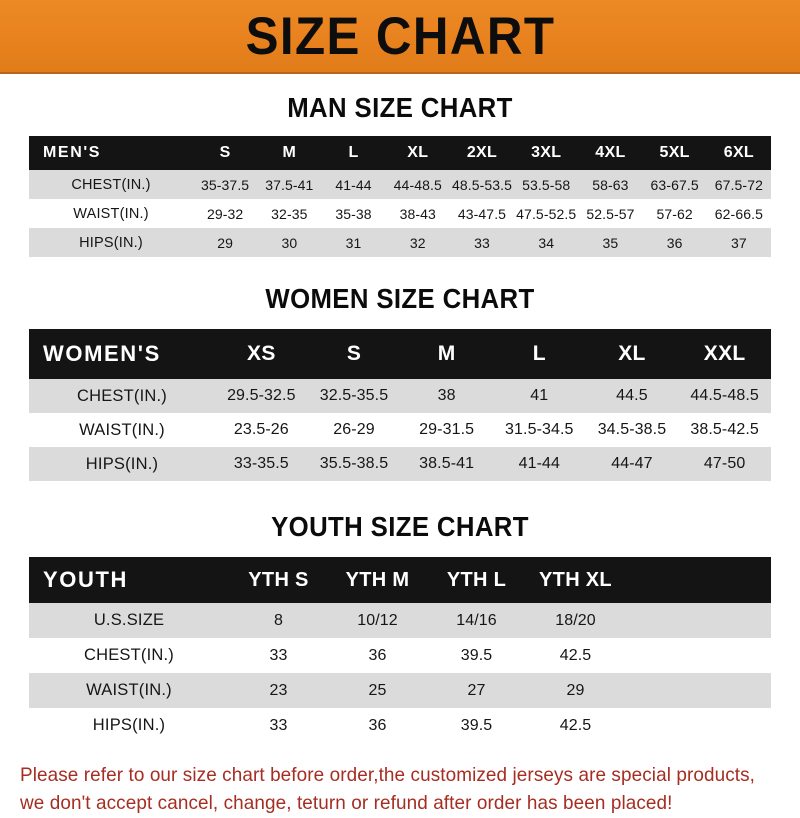 Image resolution: width=800 pixels, height=818 pixels. I want to click on table-cell: 35.5-38.5, so click(354, 463).